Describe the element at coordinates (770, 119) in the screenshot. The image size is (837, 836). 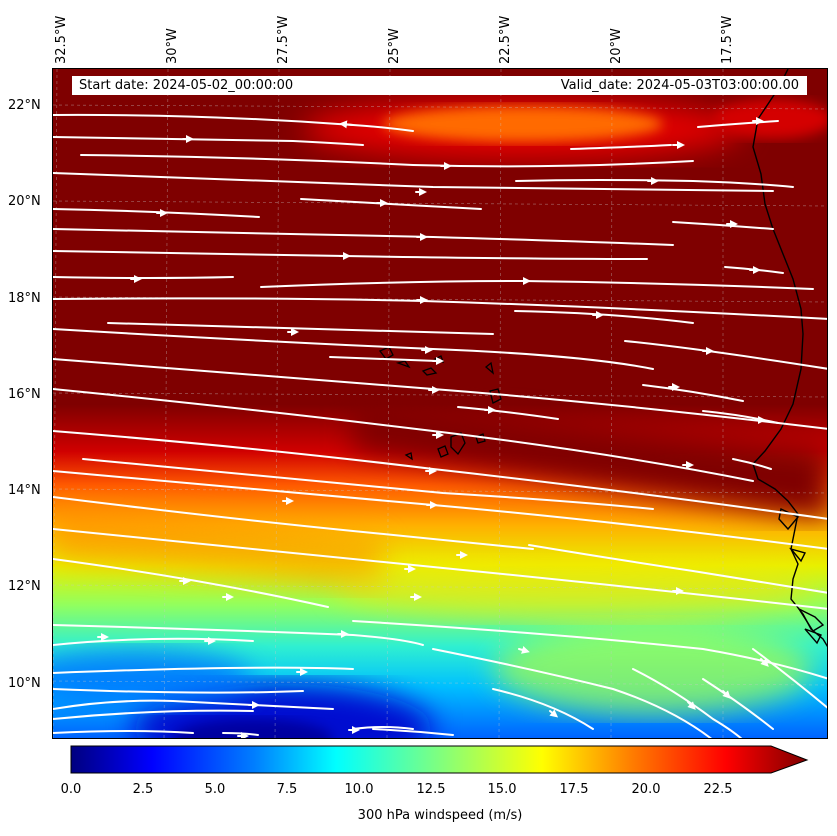
I see `north-speed-min-east` at that location.